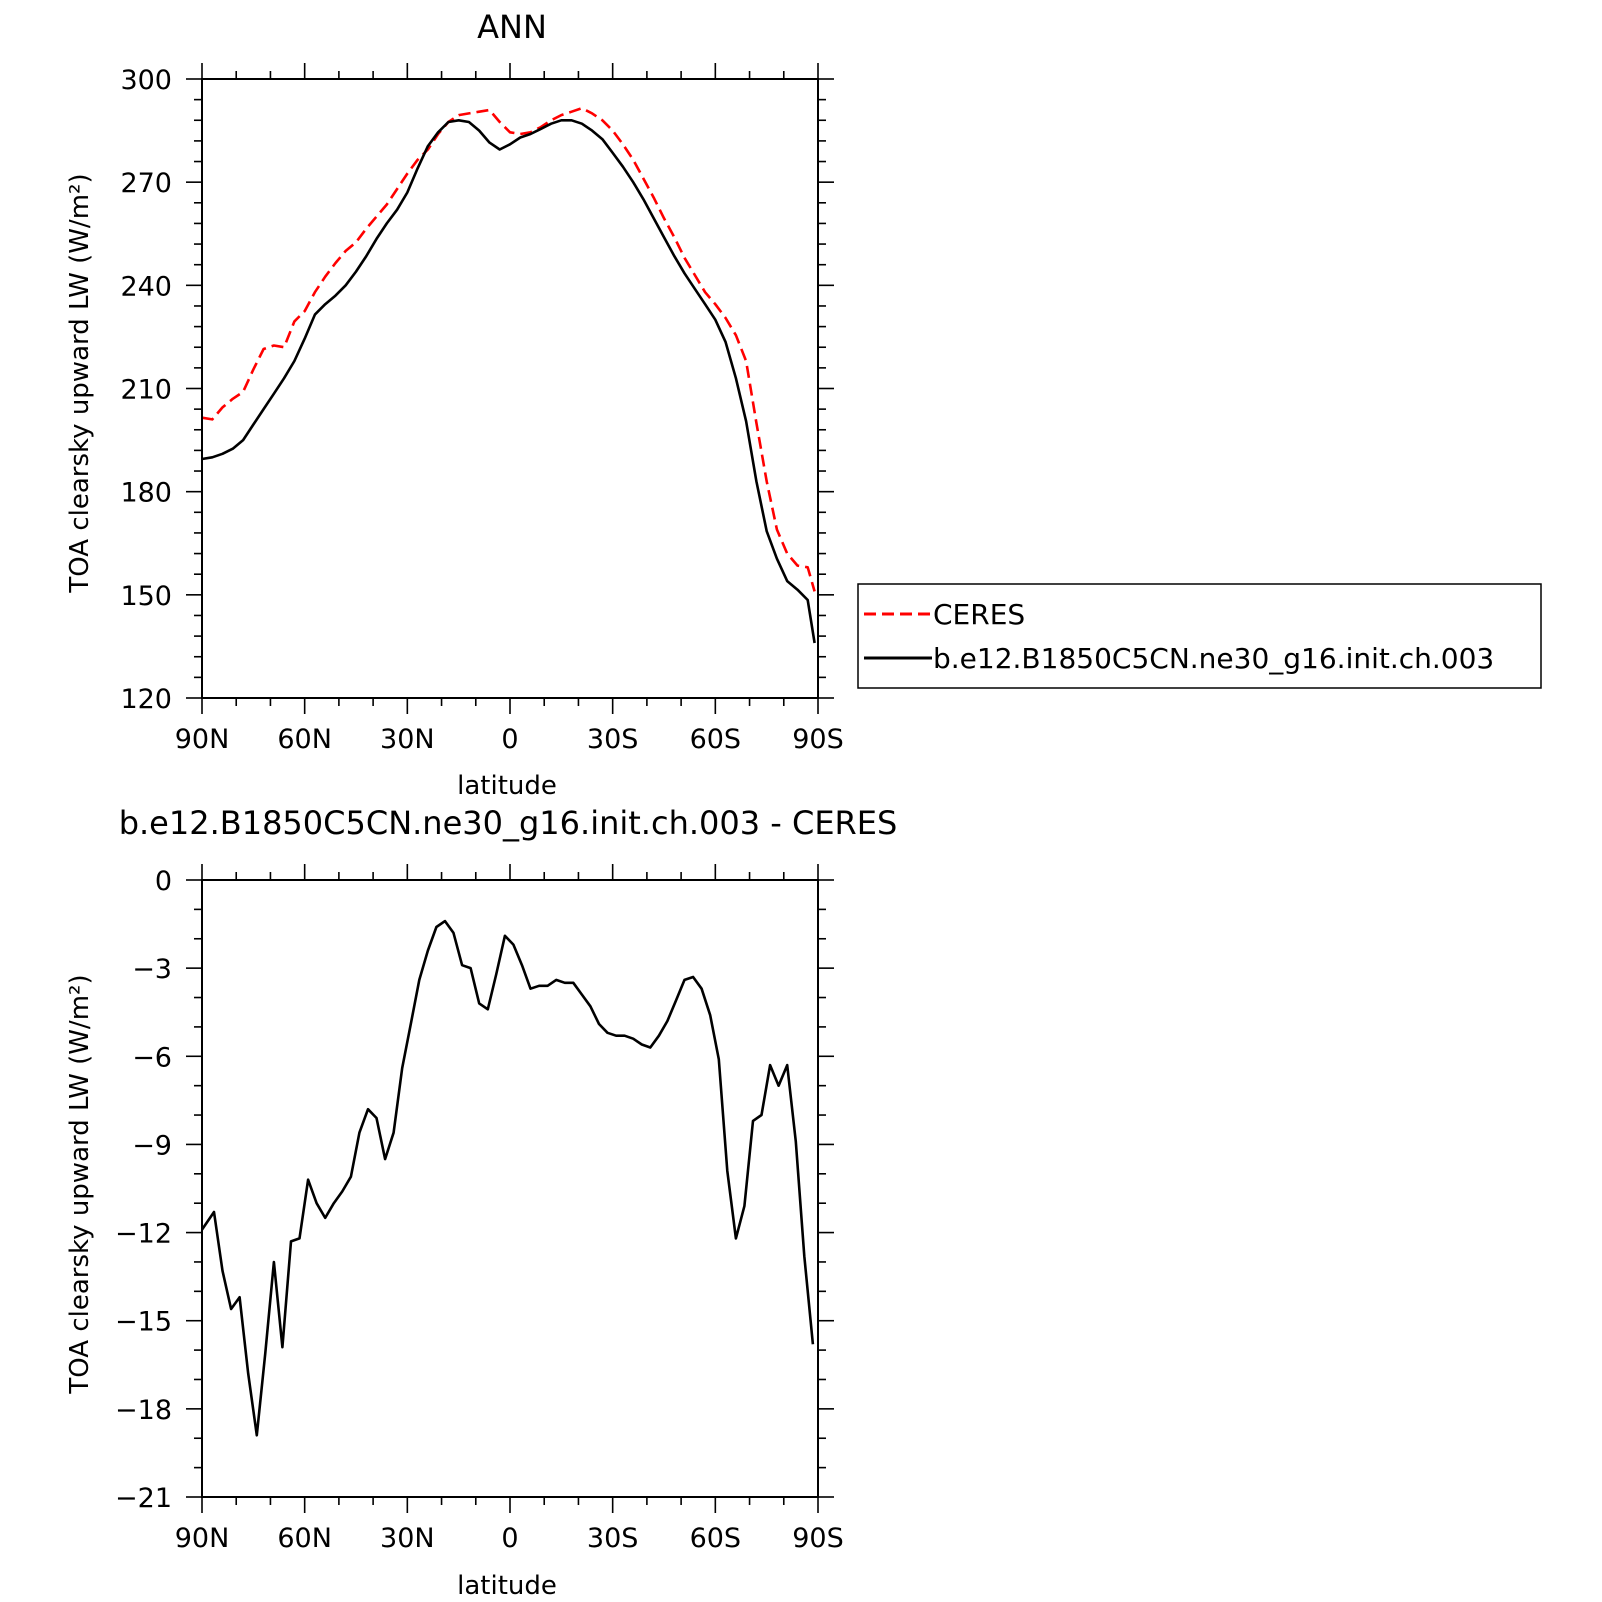  I want to click on difference-chart-x-tick-label: 0, so click(509, 1538).